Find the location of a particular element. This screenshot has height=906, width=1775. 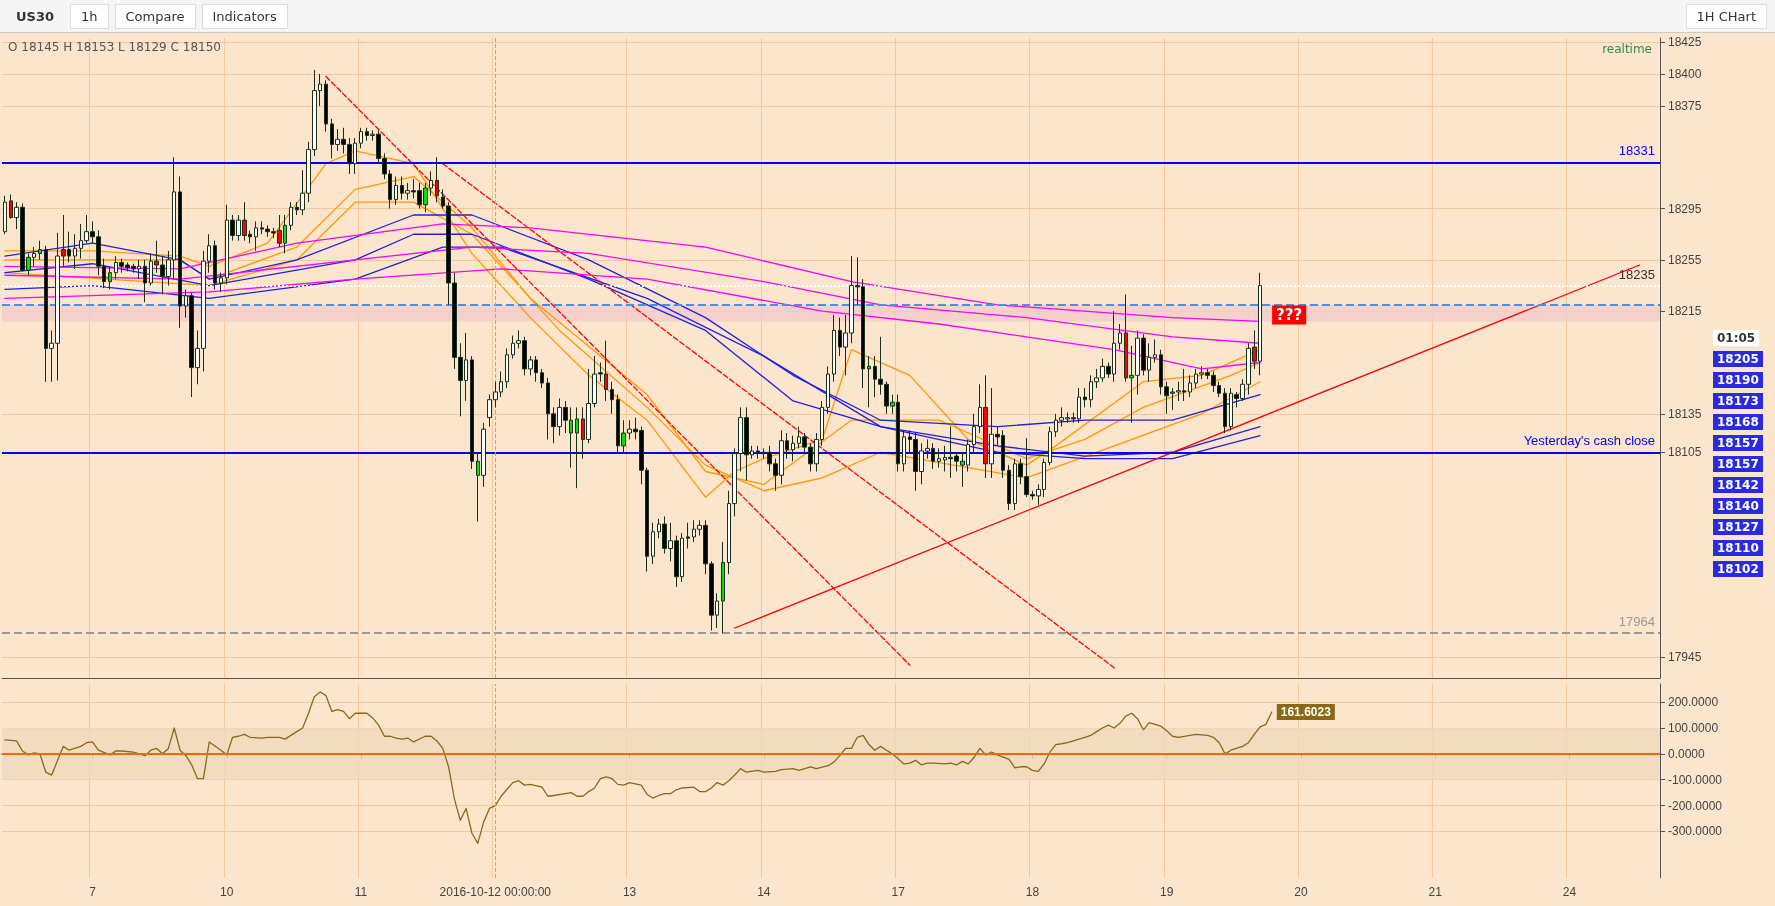

y-tick-label: -100.0000 is located at coordinates (1695, 779).